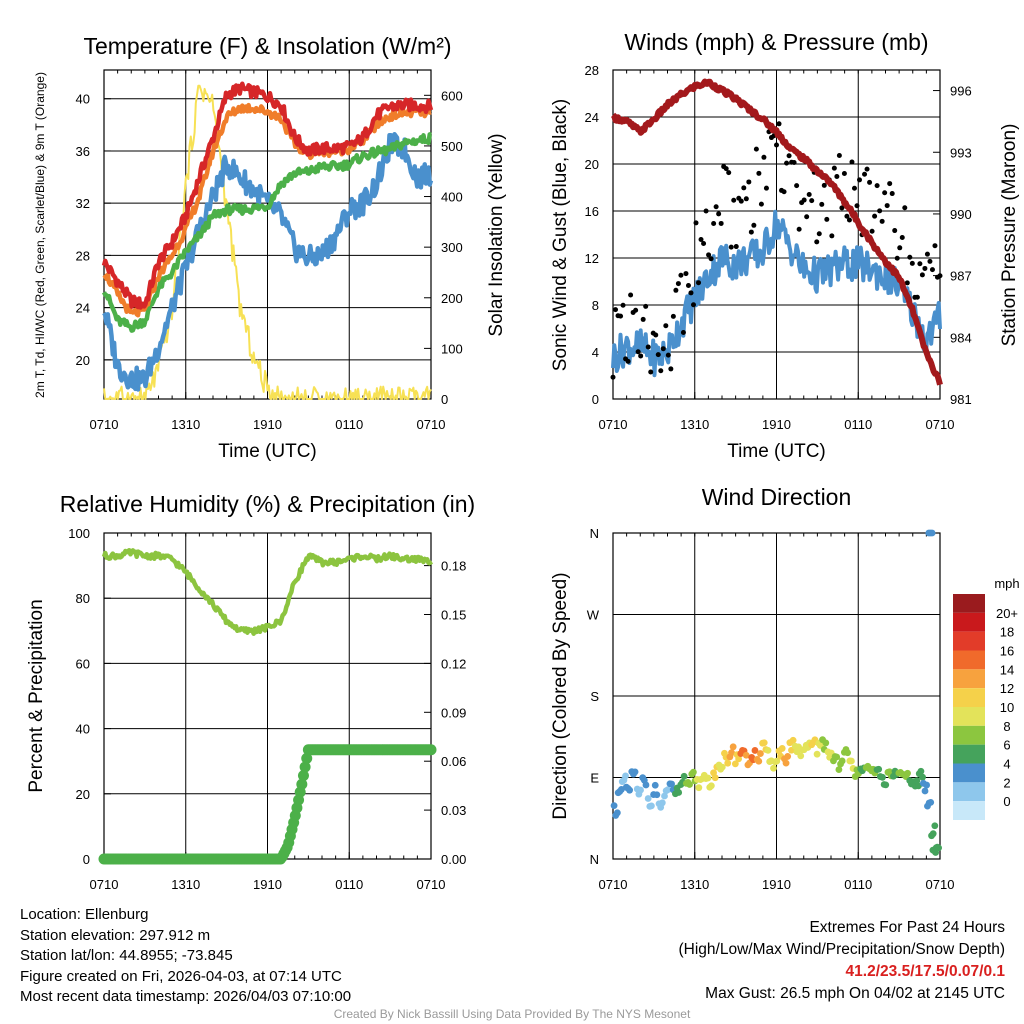  Describe the element at coordinates (776, 692) in the screenshot. I see `direction-points` at that location.